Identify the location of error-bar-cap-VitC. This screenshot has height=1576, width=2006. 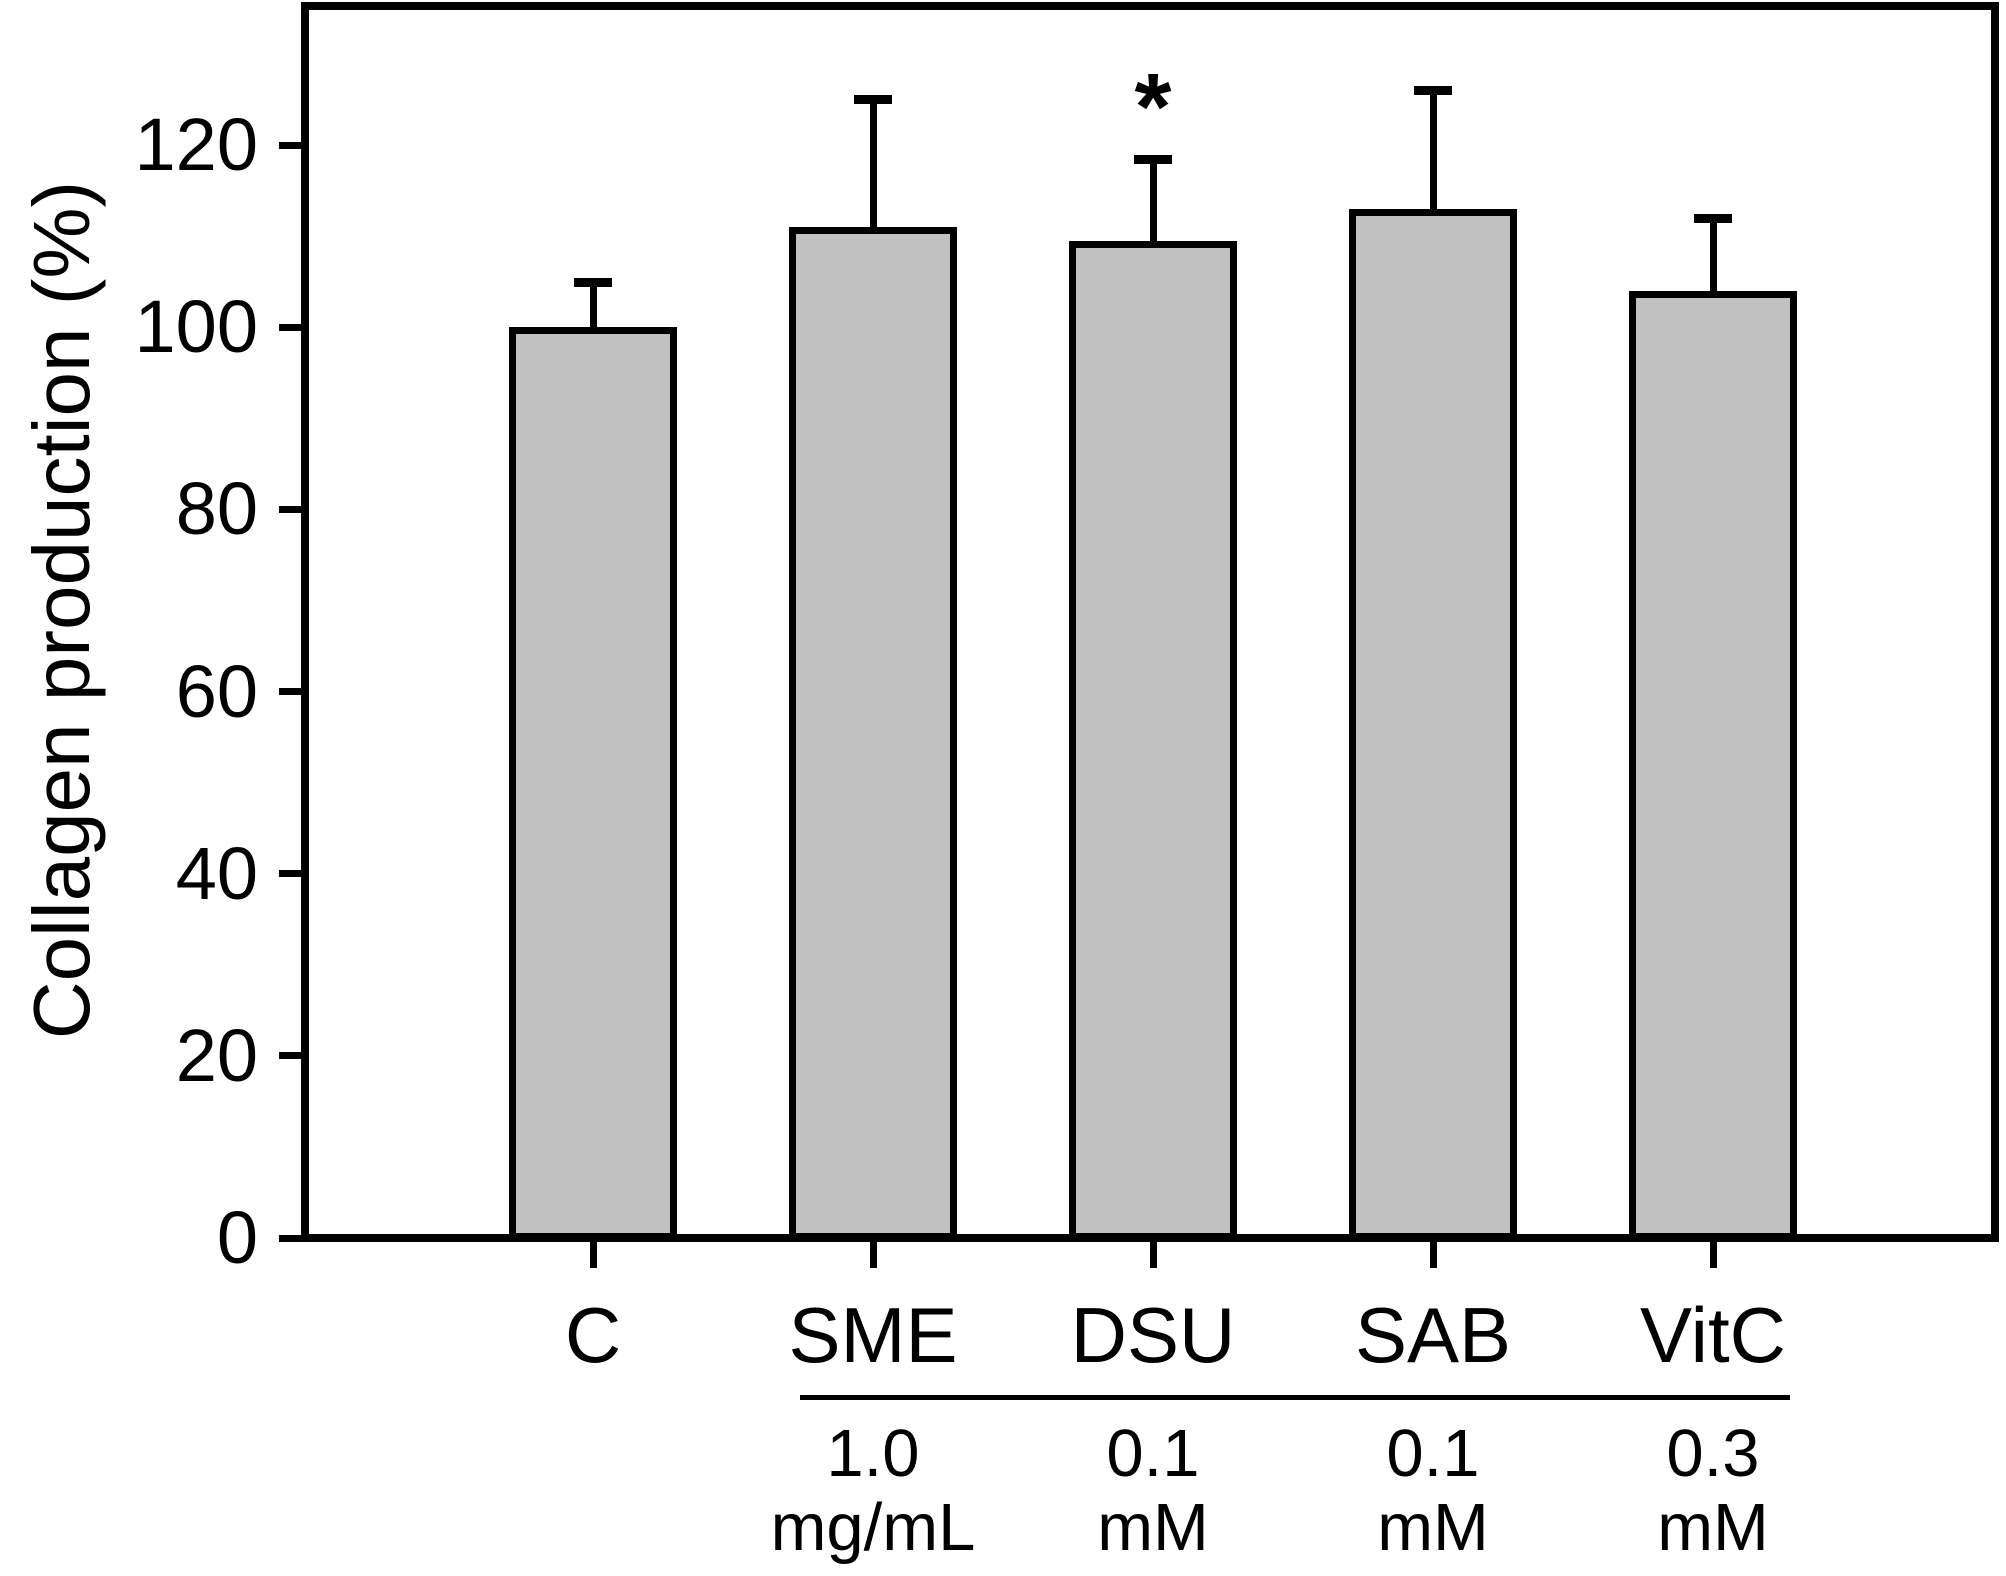
(1713, 218).